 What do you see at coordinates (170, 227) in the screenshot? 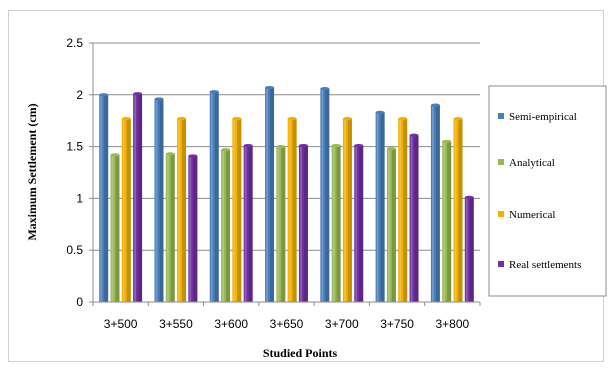
I see `bar-analytical-3+550` at bounding box center [170, 227].